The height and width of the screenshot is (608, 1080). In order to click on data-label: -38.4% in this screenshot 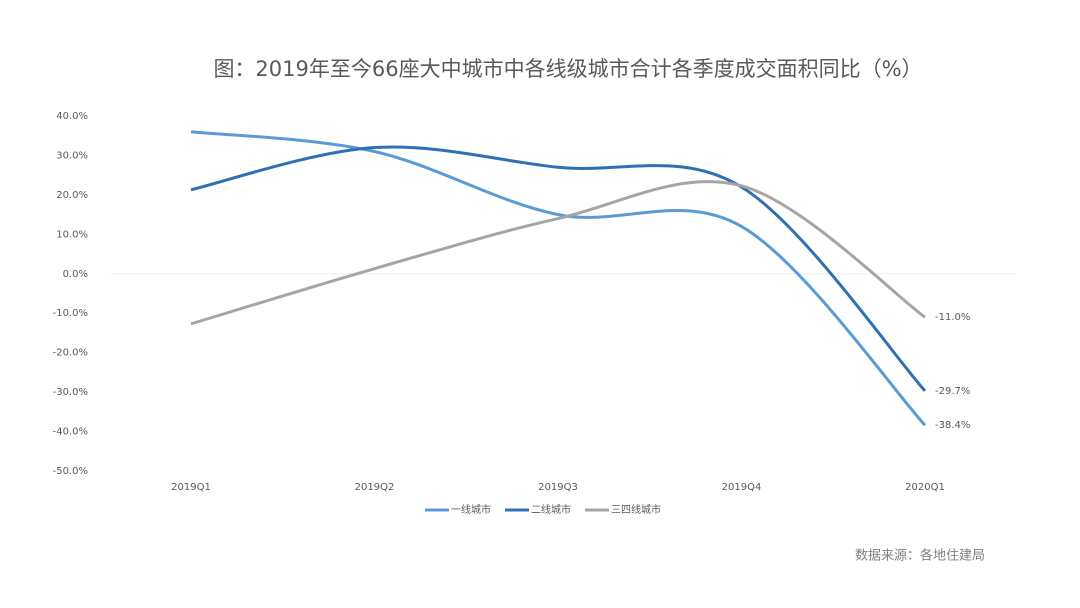, I will do `click(952, 425)`.